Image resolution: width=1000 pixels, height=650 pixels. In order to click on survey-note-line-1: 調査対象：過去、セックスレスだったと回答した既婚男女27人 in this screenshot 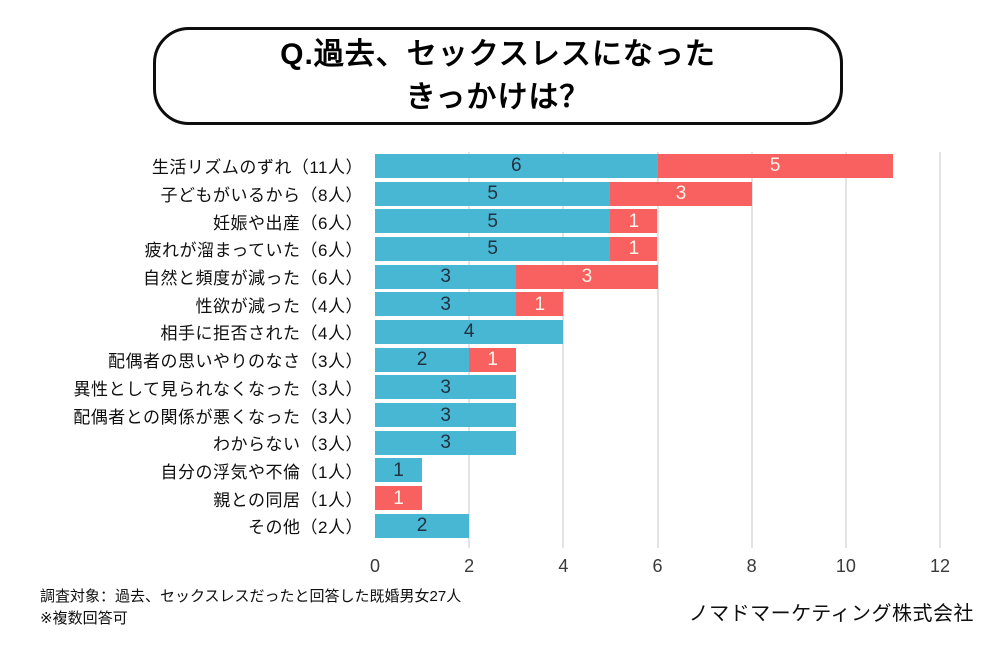, I will do `click(251, 596)`.